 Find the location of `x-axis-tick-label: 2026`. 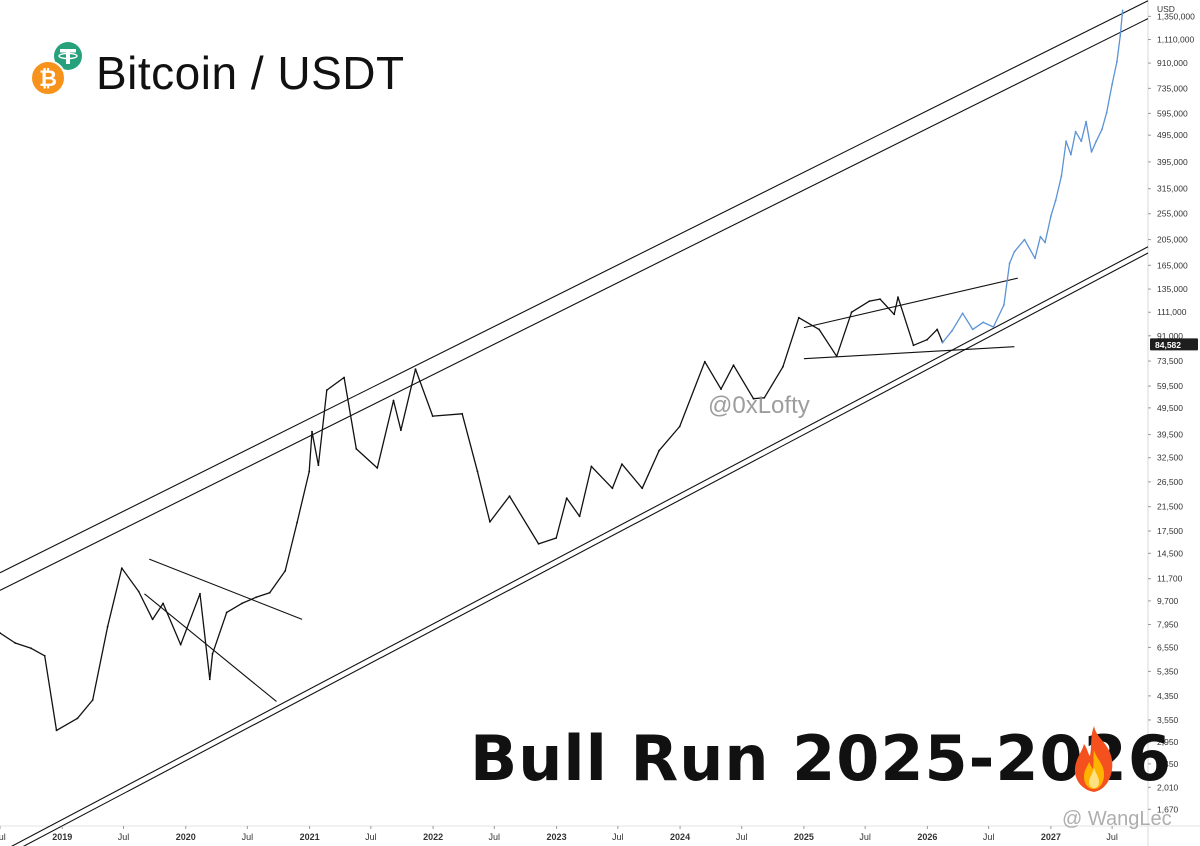

x-axis-tick-label: 2026 is located at coordinates (927, 837).